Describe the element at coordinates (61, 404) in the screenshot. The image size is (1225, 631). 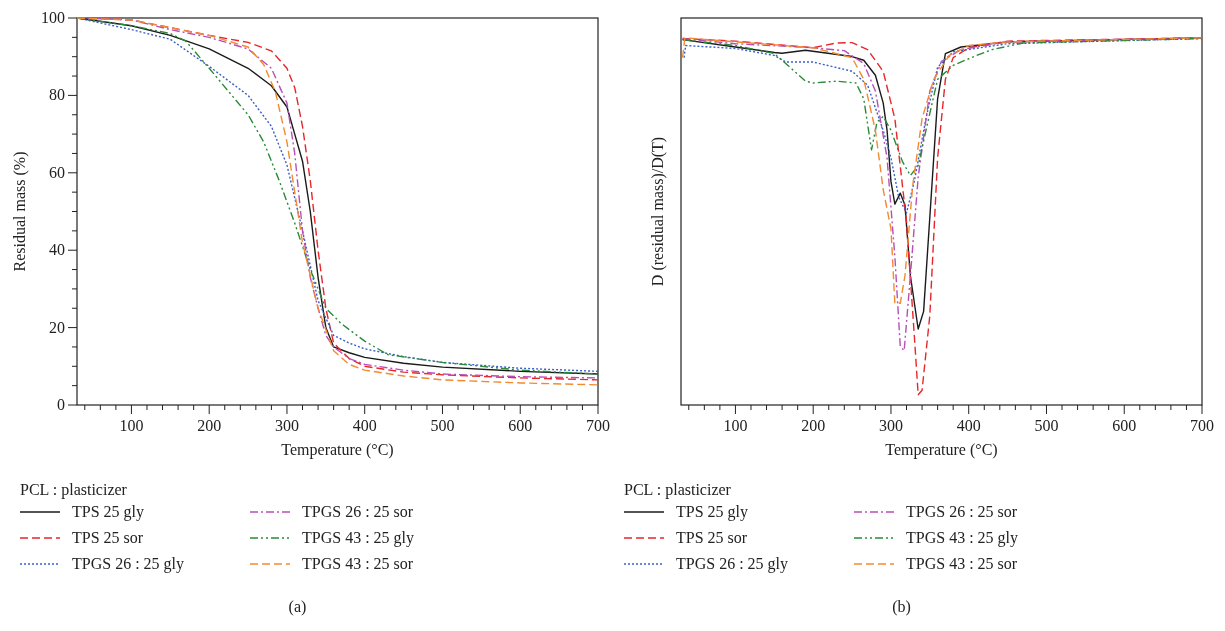
I see `y-tick-label: 0` at that location.